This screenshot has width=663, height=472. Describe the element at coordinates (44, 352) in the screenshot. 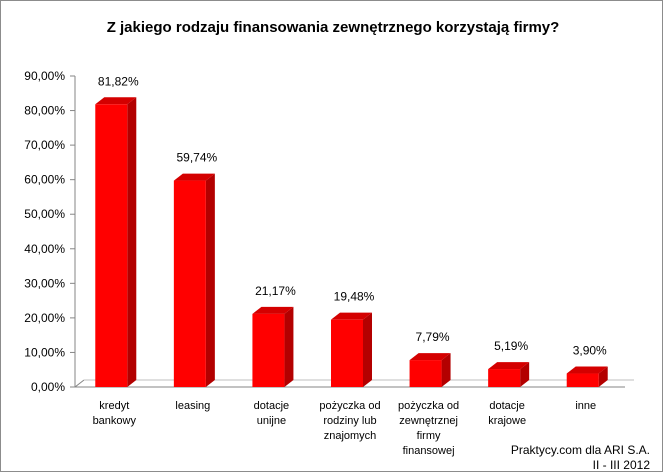

I see `y-tick-label: 10,00%` at that location.